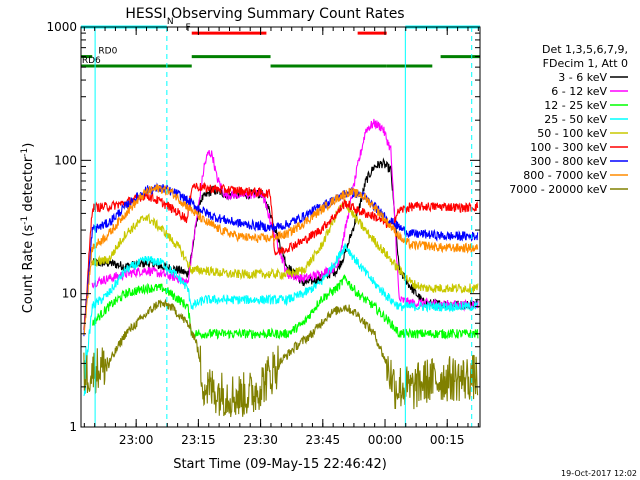 Image resolution: width=640 pixels, height=480 pixels. I want to click on x-tick-label-2: 23:30, so click(260, 440).